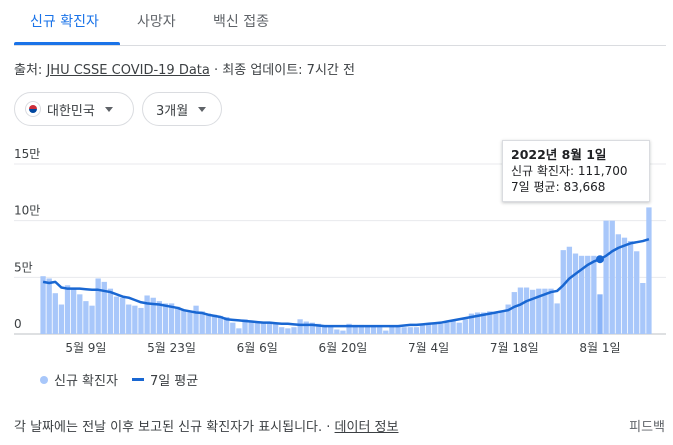  Describe the element at coordinates (284, 70) in the screenshot. I see `update-time: · 최종 업데이트: 7시간 전` at that location.